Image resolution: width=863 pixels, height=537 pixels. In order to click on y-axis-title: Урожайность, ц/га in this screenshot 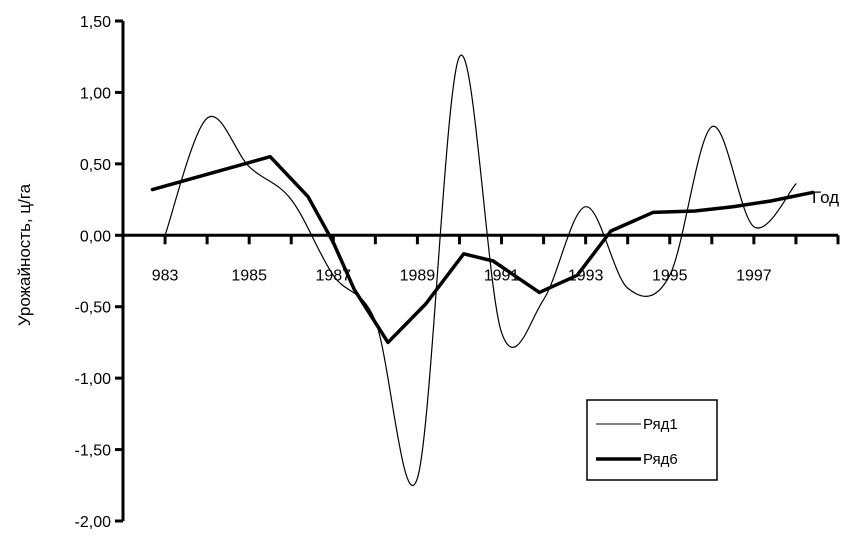, I will do `click(24, 254)`.